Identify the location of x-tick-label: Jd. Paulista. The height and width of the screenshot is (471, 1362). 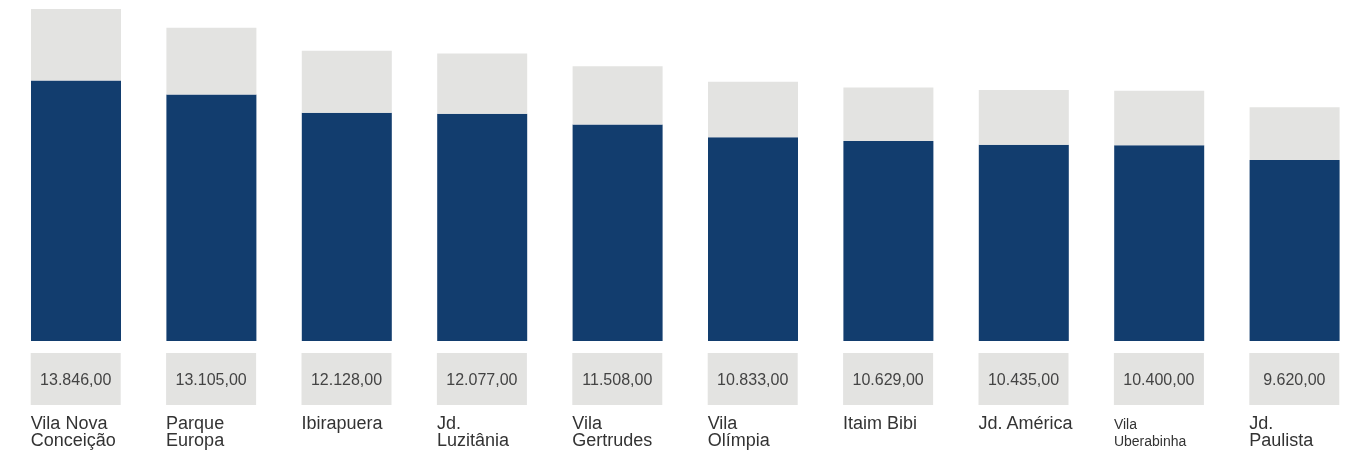
(1282, 431).